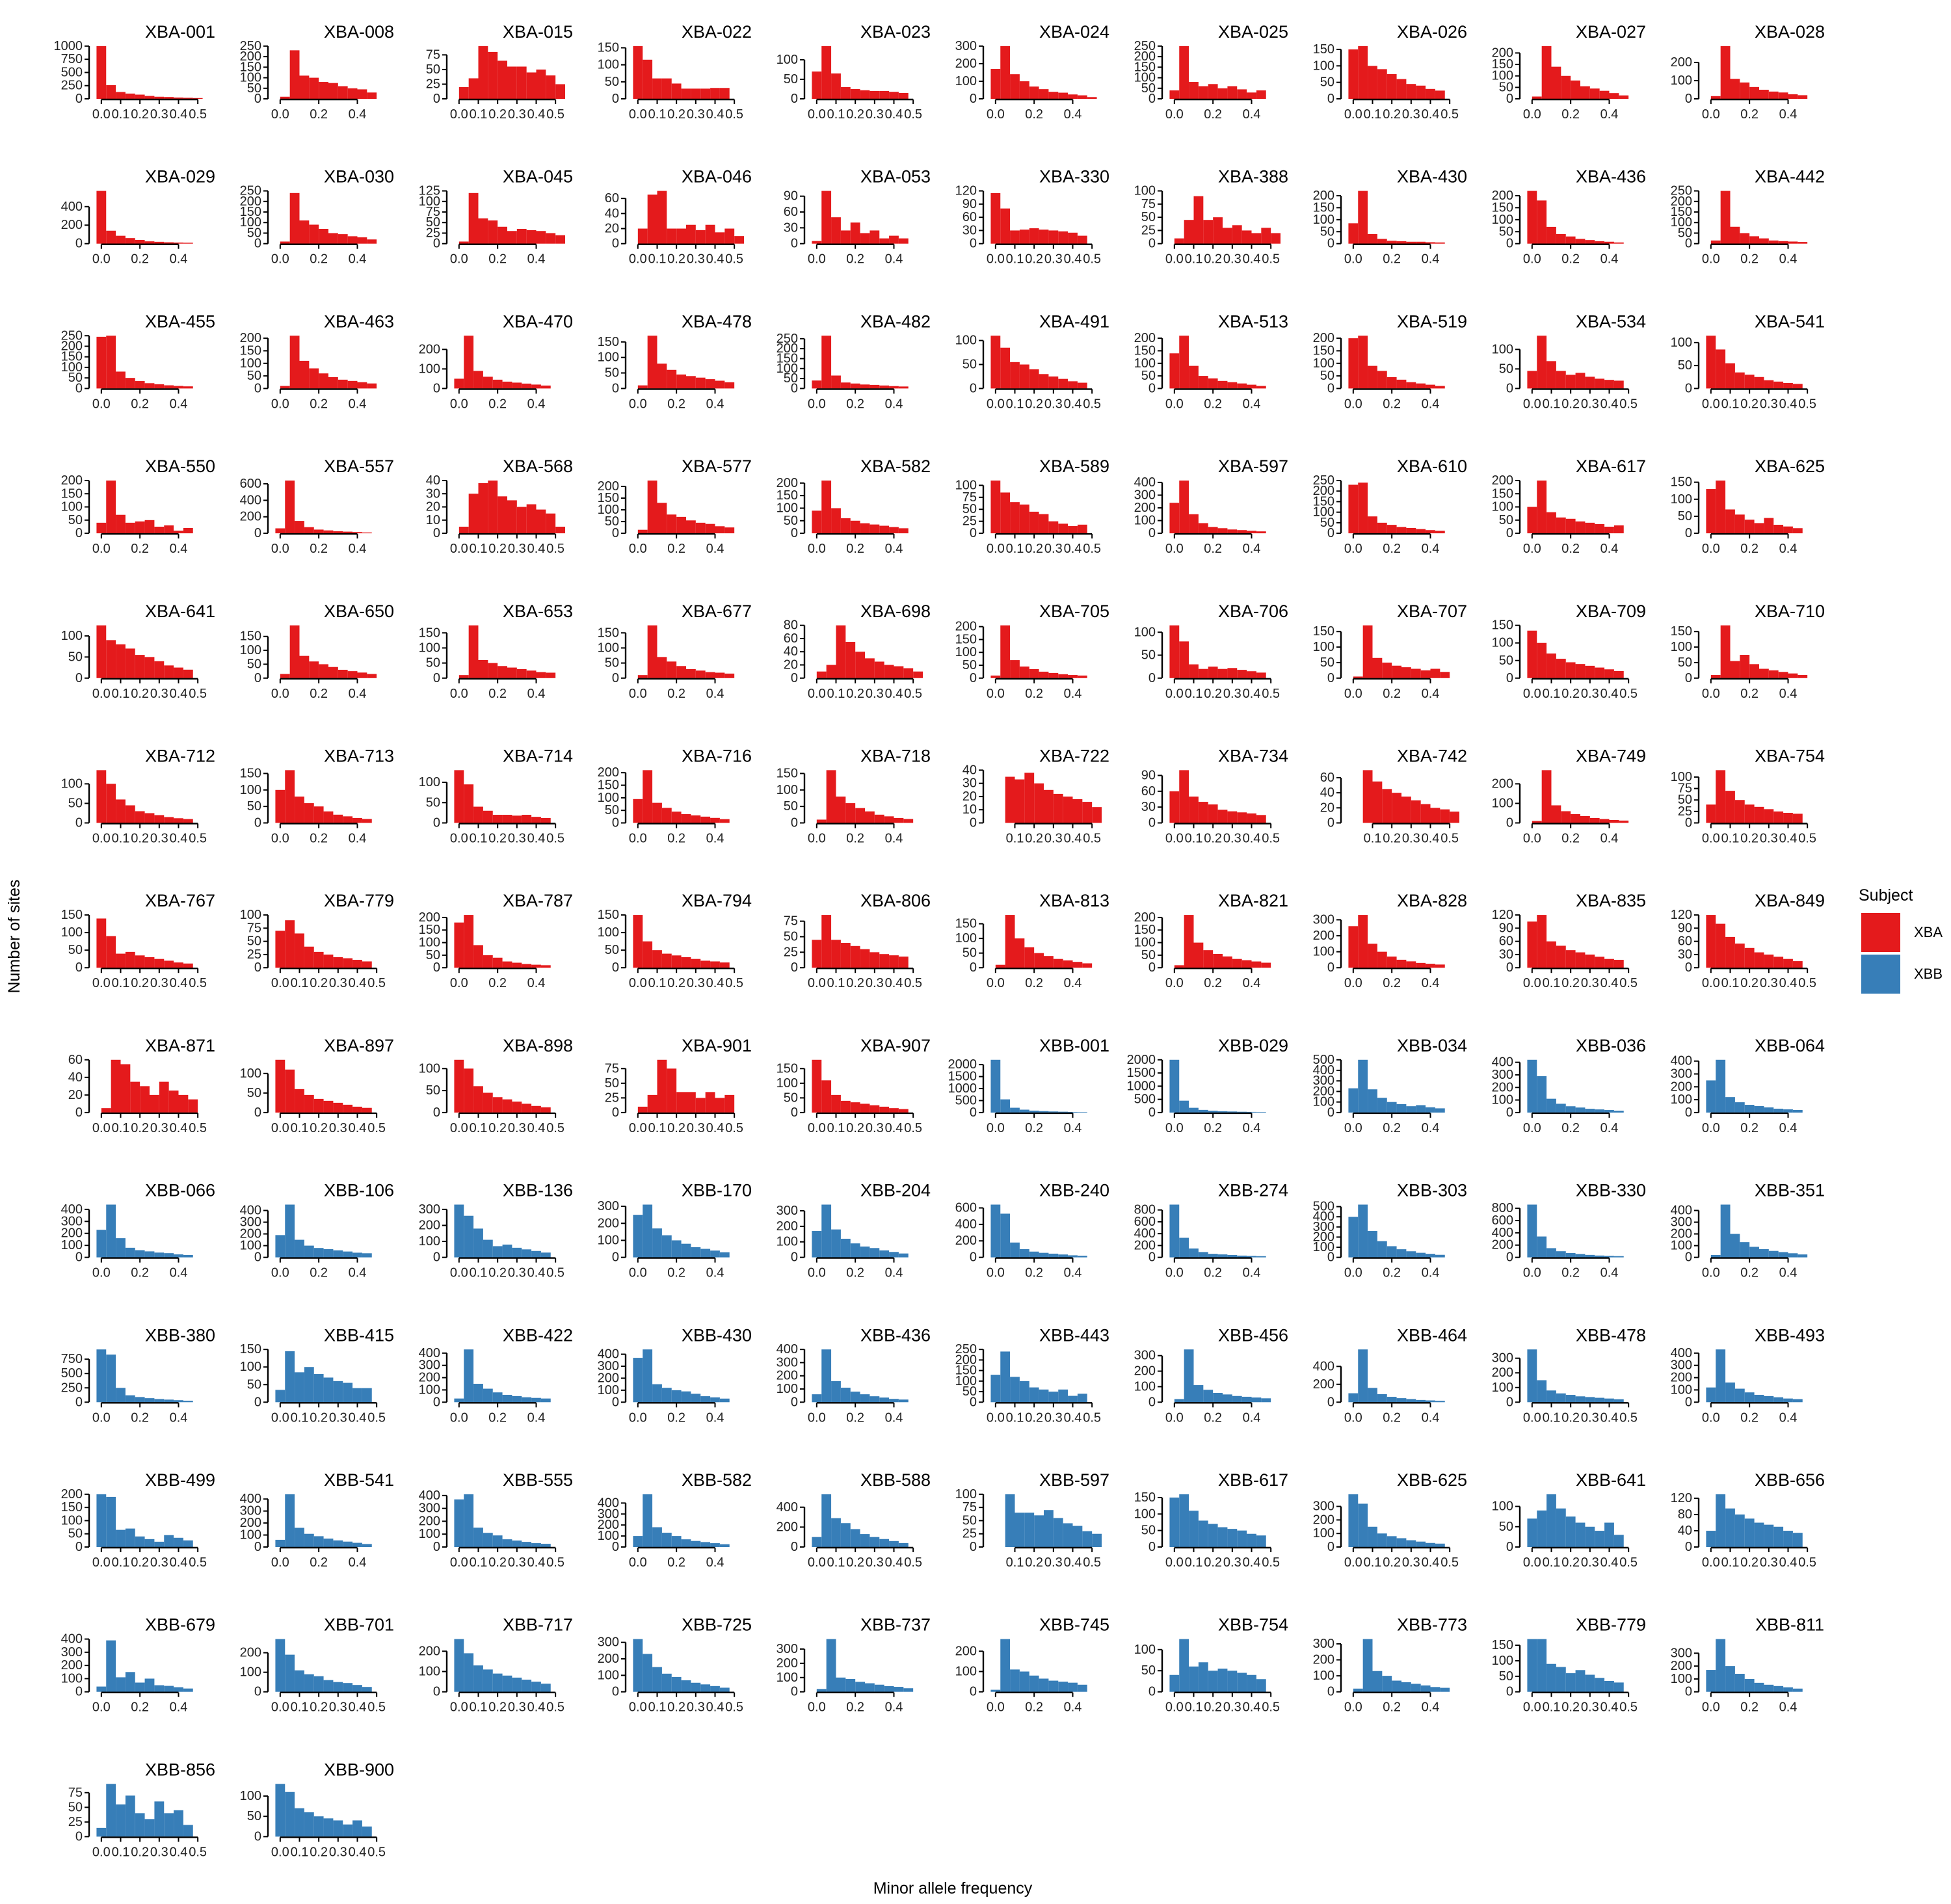 This screenshot has height=1904, width=1951. What do you see at coordinates (895, 756) in the screenshot?
I see `panel-title: XBA-718` at bounding box center [895, 756].